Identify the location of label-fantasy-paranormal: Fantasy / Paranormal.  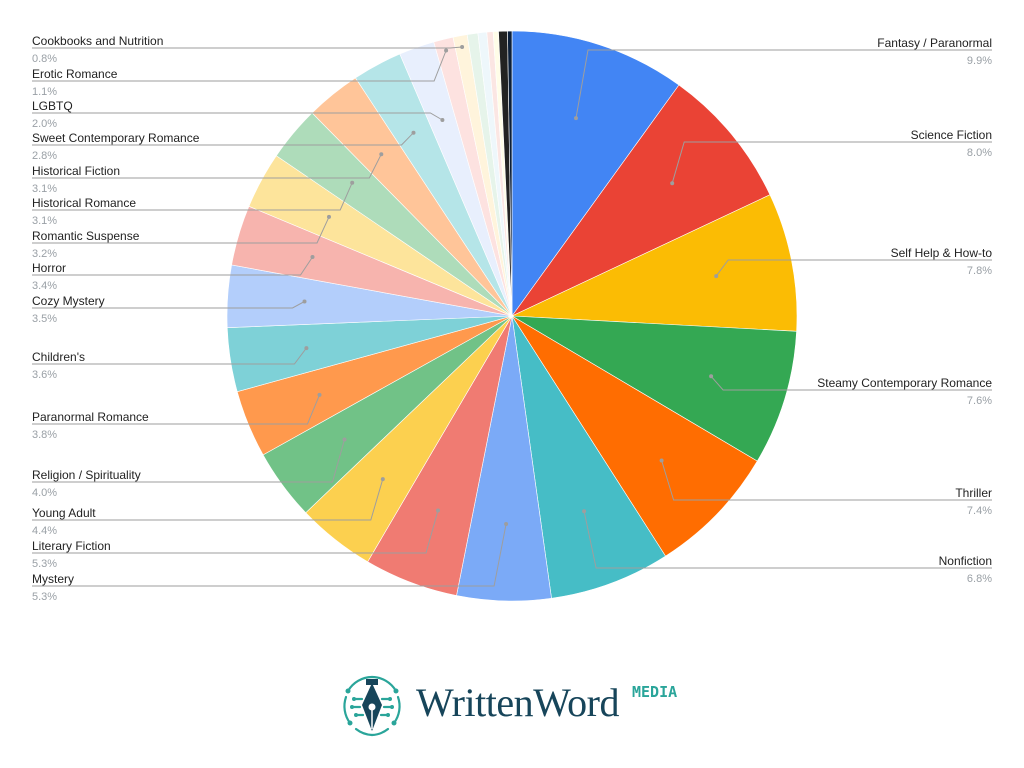
(934, 43).